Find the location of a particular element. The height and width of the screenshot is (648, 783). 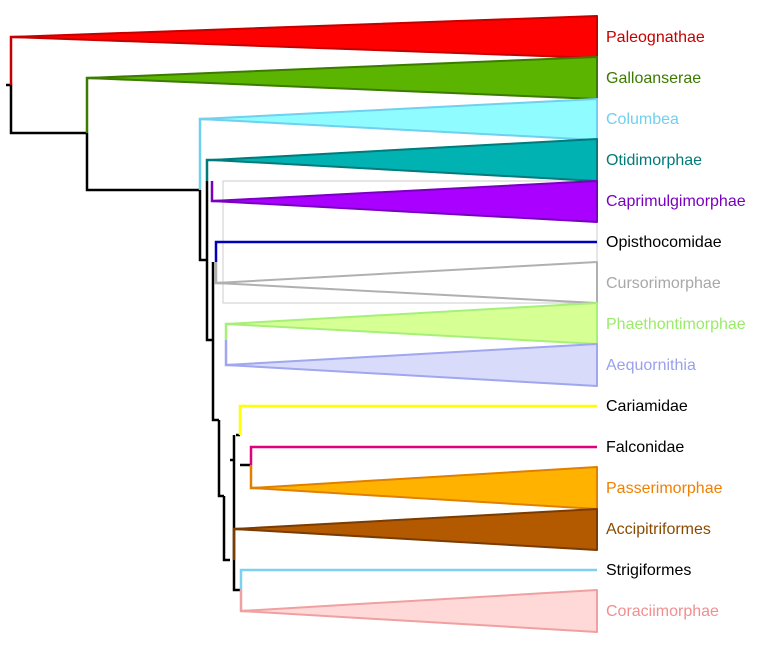

branch-passerimorphae is located at coordinates (269, 477).